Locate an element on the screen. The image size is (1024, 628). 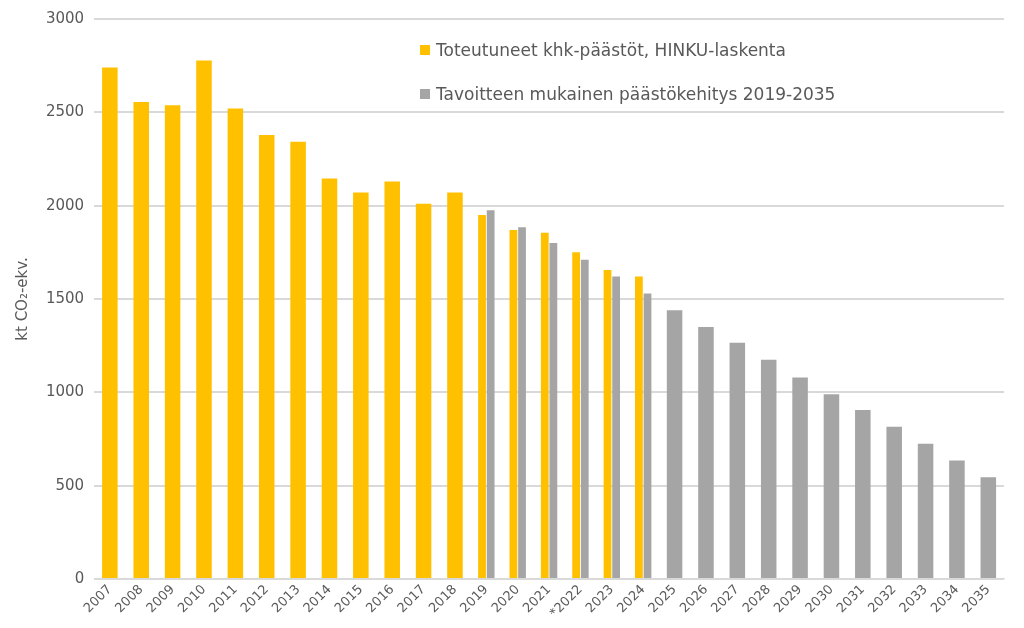
legend-label: Tavoitteen mukainen päästökehitys 2019-2035 is located at coordinates (636, 94).